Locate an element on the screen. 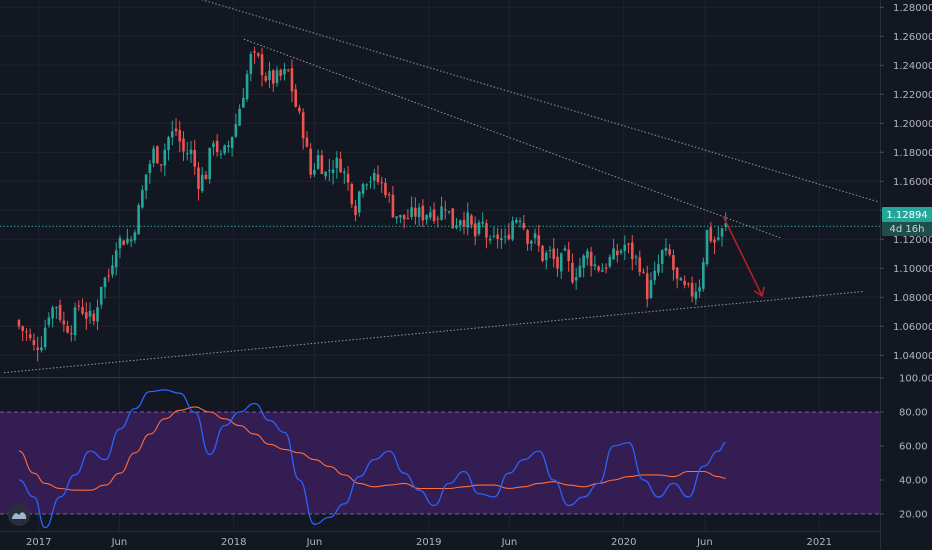 Image resolution: width=932 pixels, height=550 pixels. rsi-axis: 100.00 80.00 60.00 40.00 20.00 is located at coordinates (906, 447).